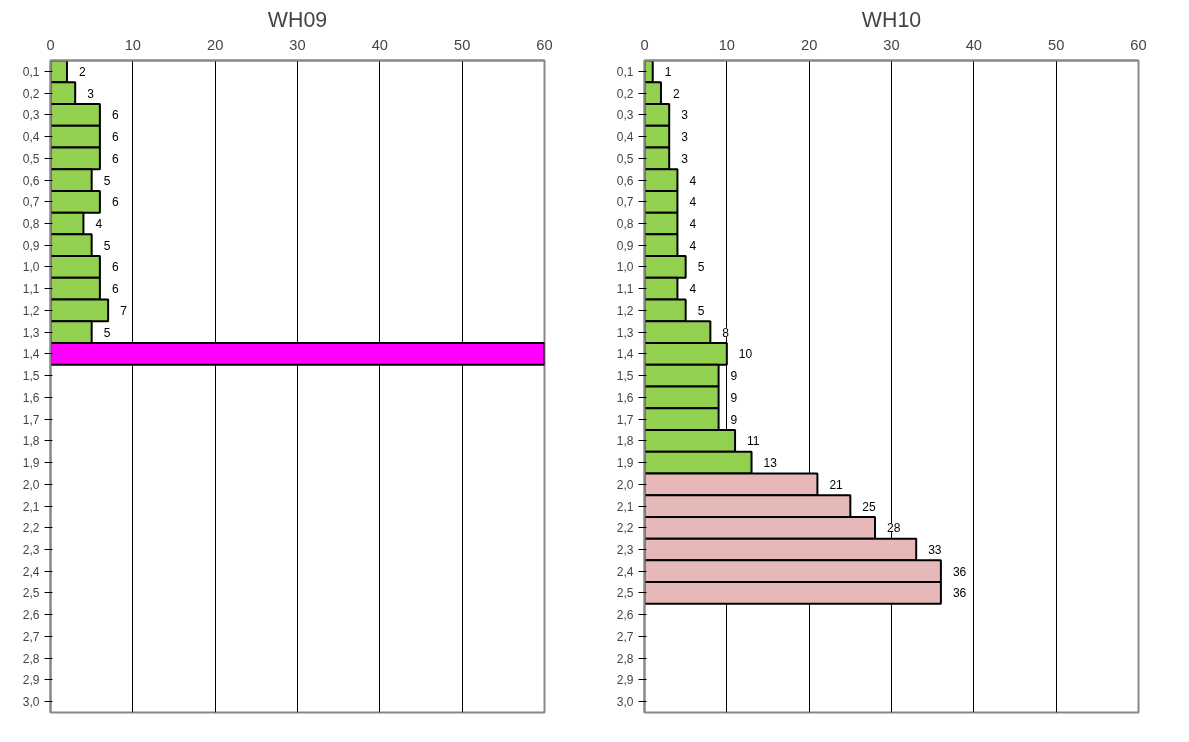 This screenshot has width=1189, height=742. I want to click on data-label: 11, so click(753, 441).